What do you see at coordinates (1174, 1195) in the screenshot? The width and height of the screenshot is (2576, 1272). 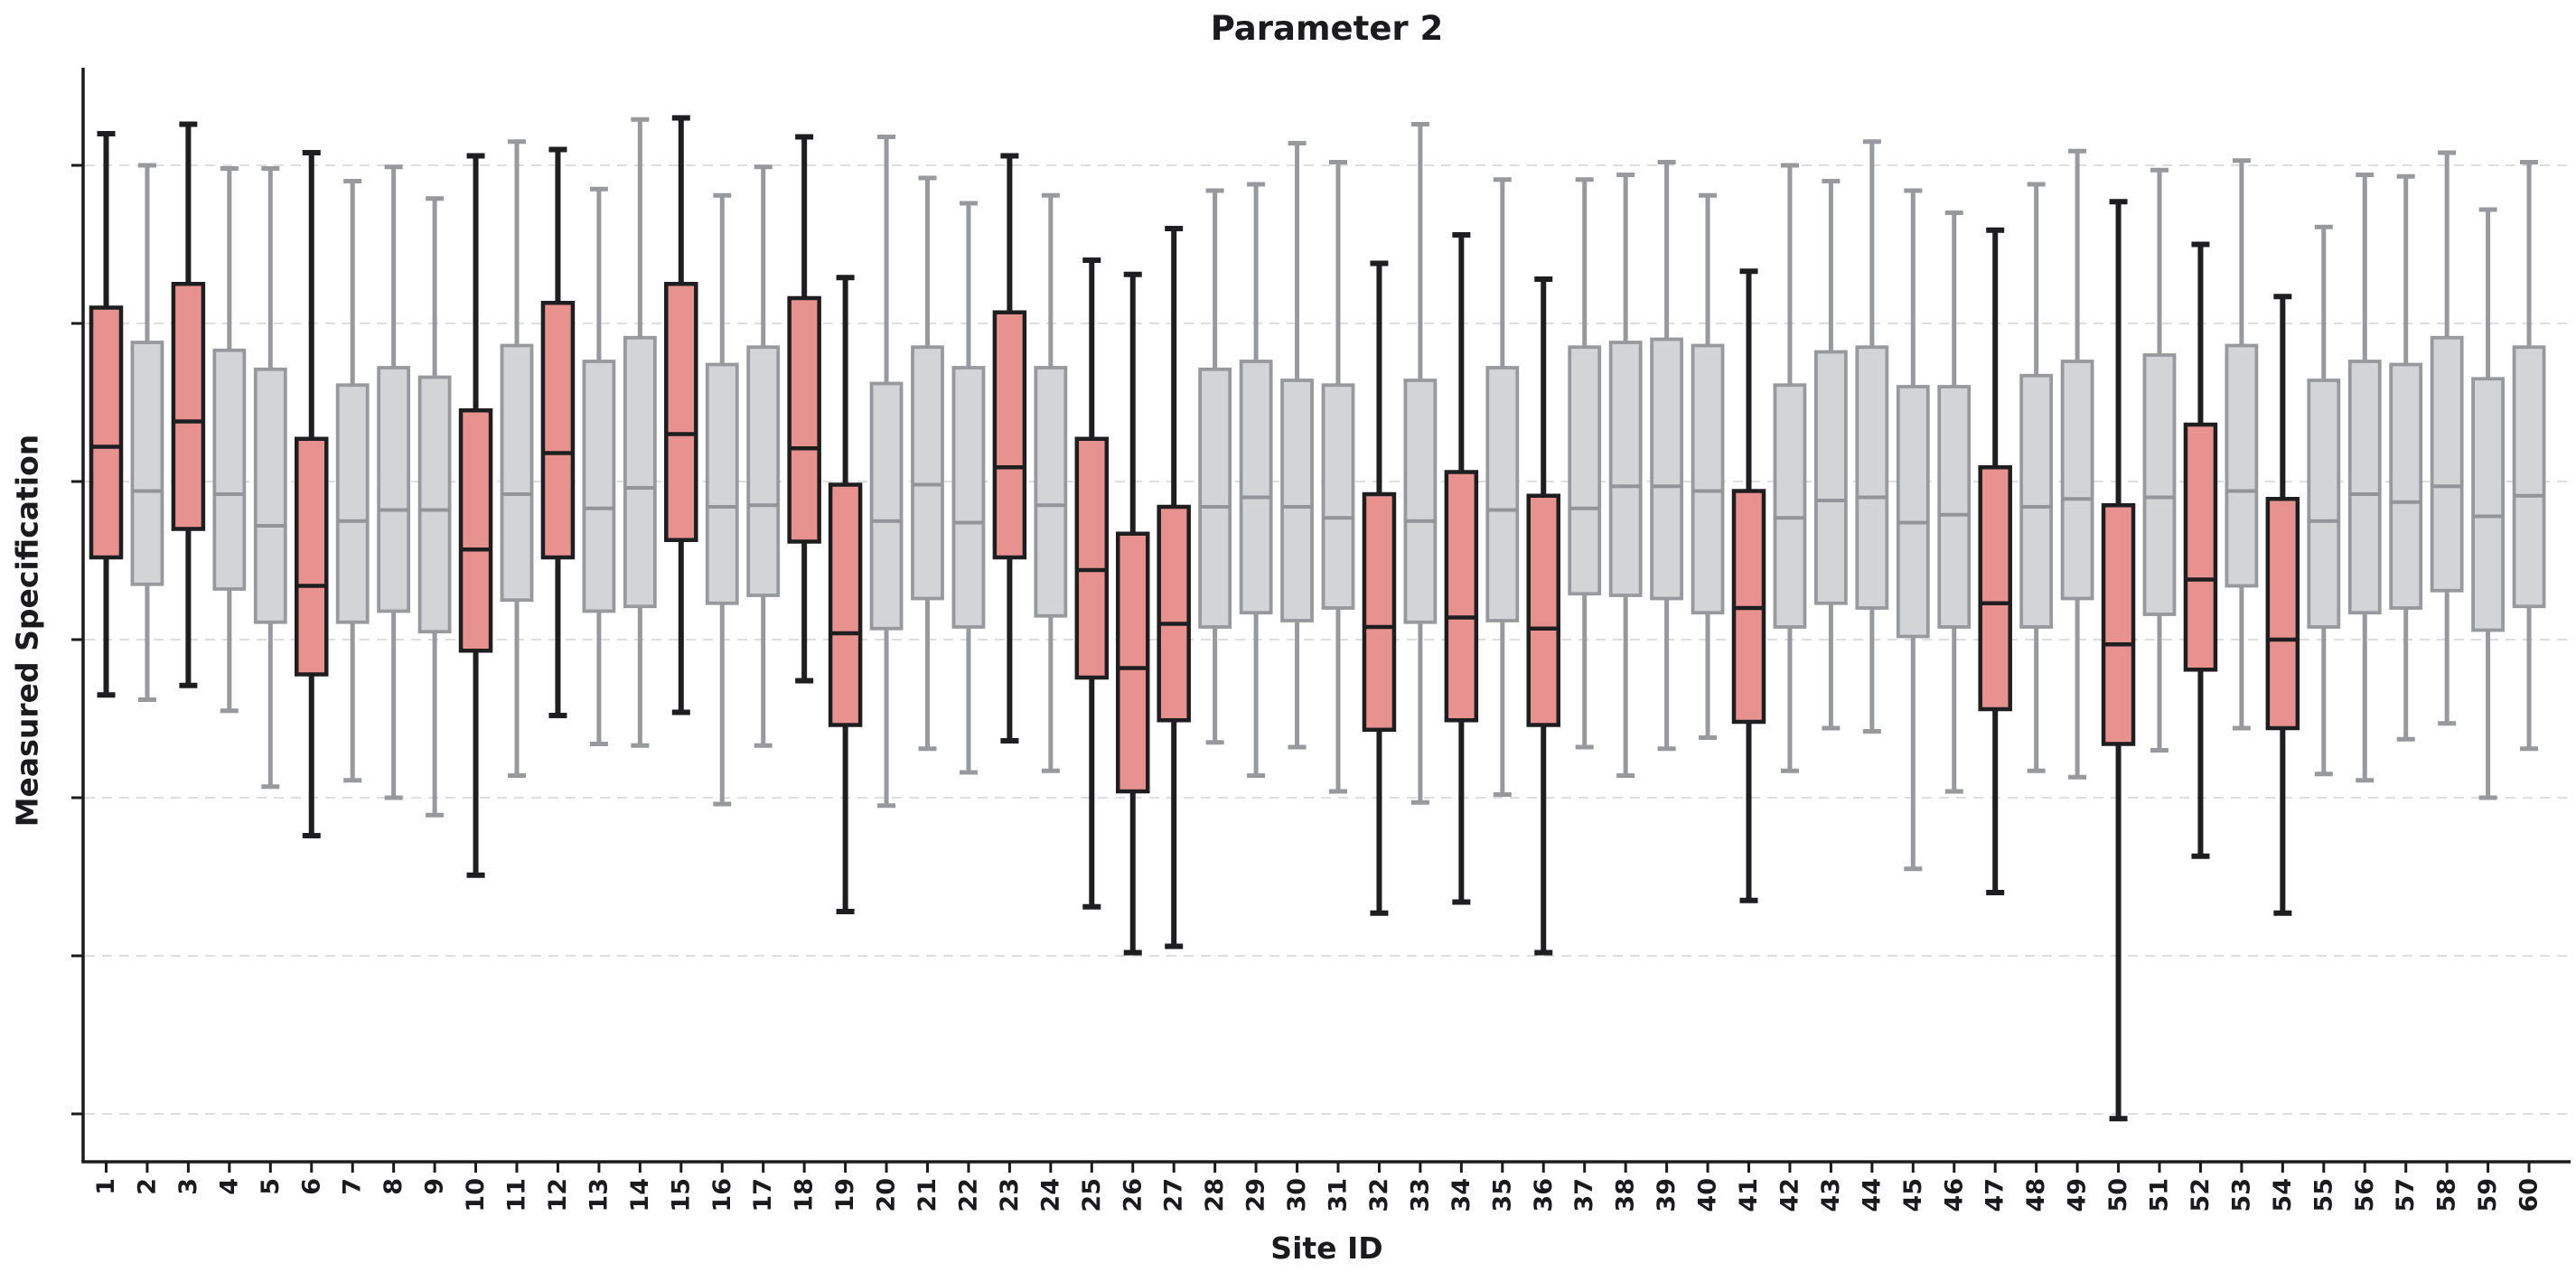 I see `x-tick-label: 27` at bounding box center [1174, 1195].